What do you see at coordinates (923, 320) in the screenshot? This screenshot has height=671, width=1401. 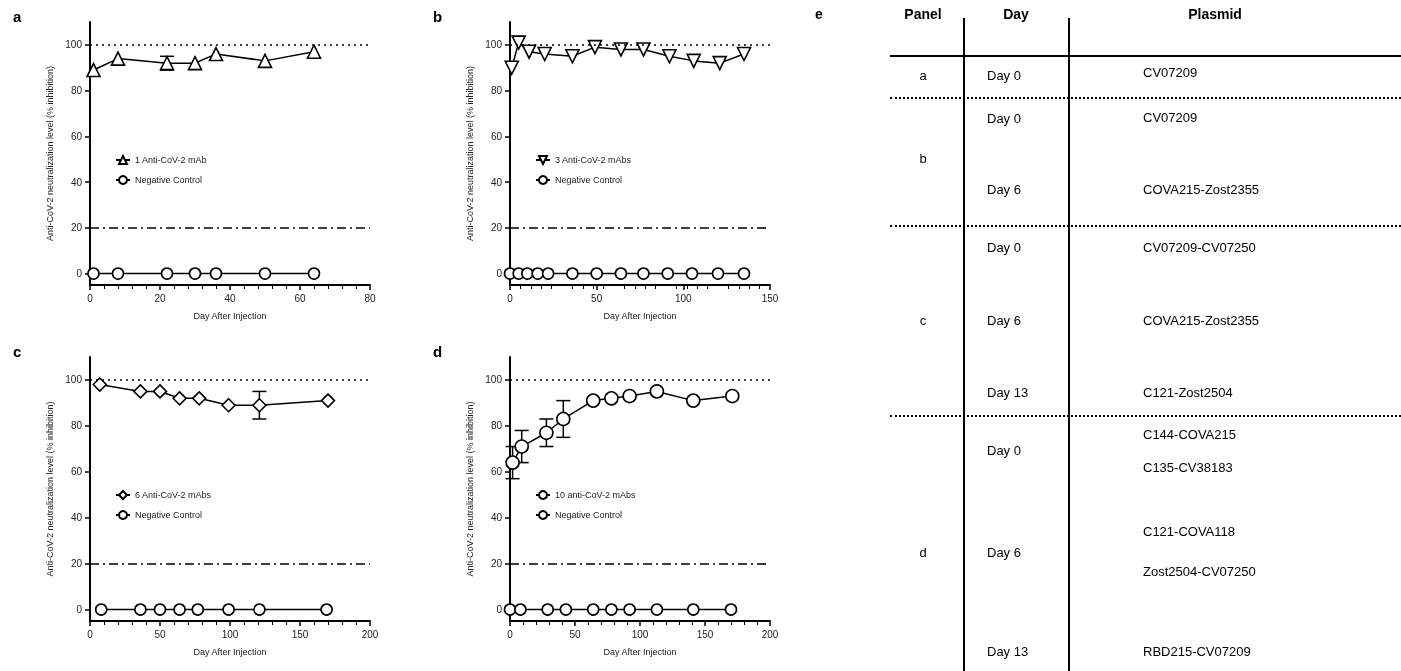 I see `text: c` at bounding box center [923, 320].